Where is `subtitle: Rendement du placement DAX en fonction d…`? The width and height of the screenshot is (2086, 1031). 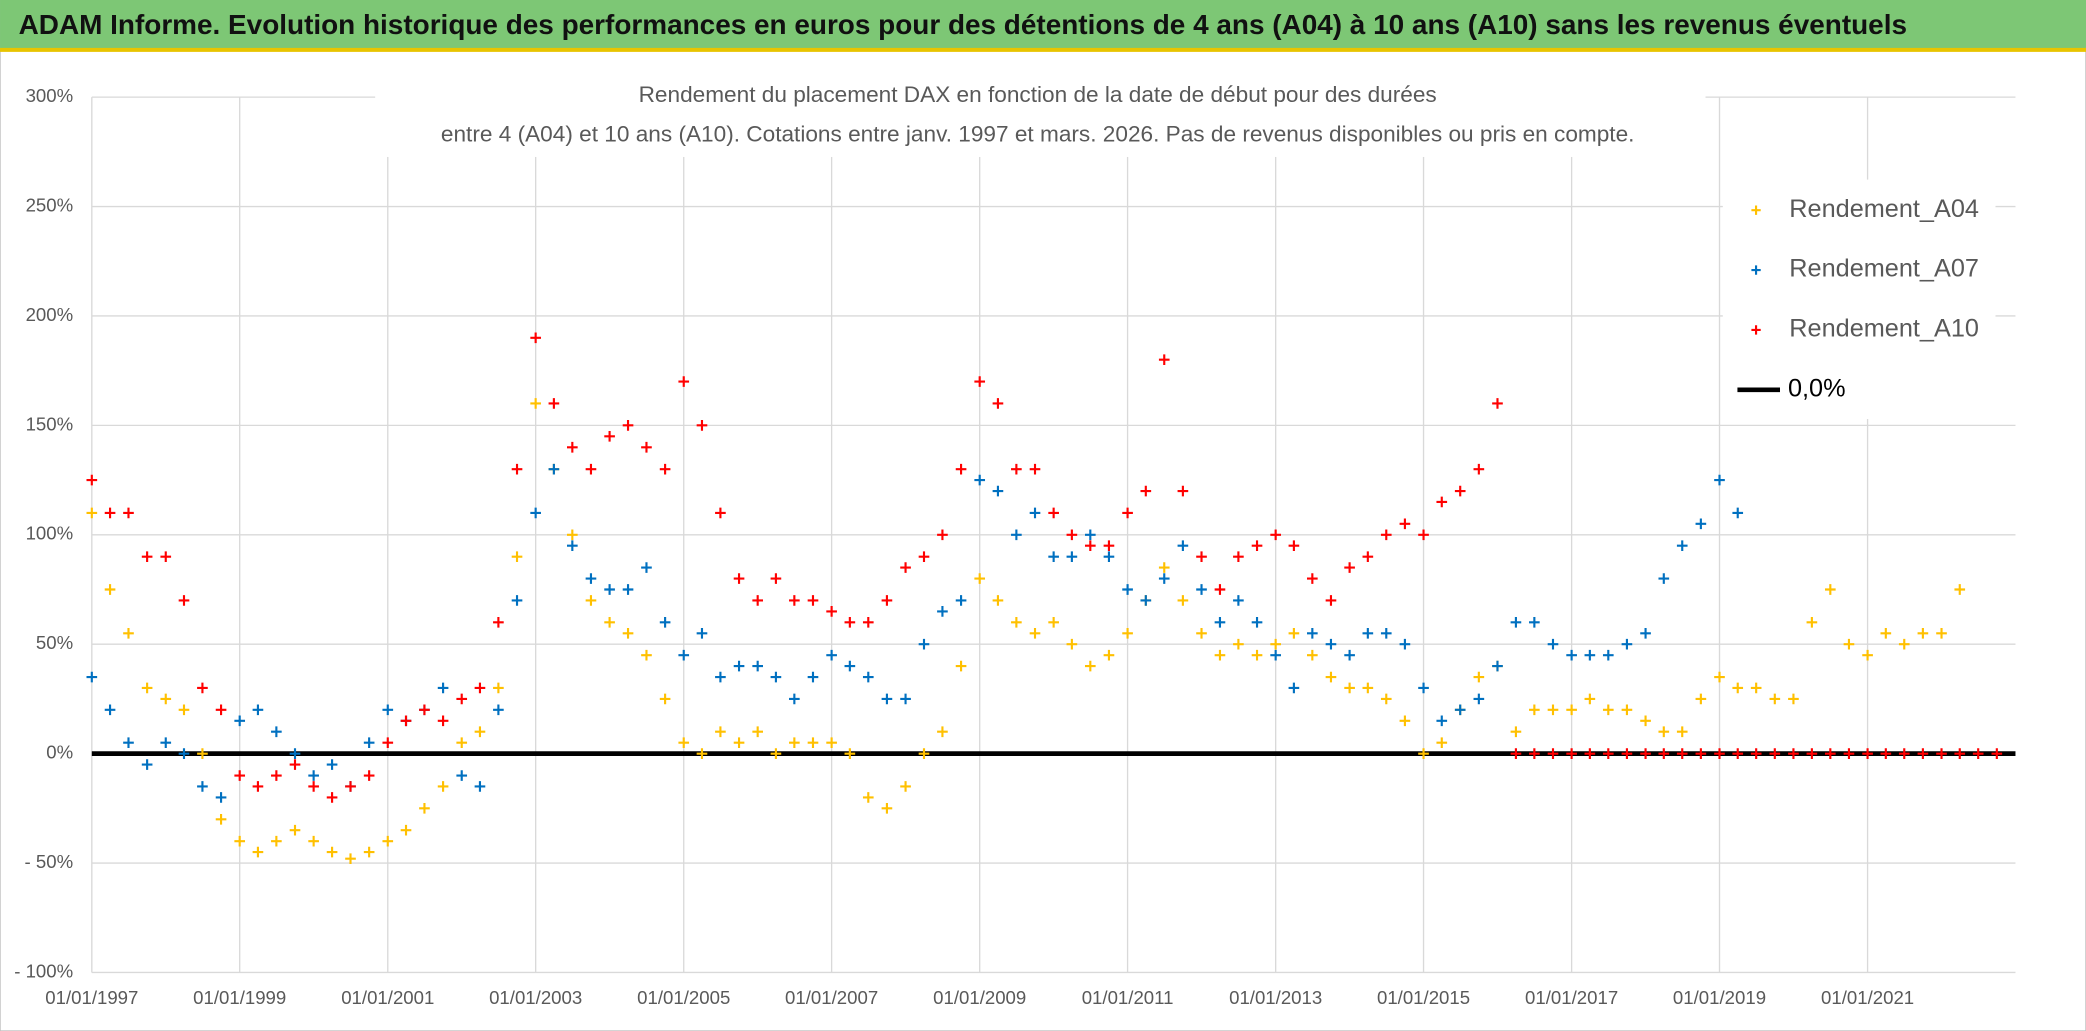
subtitle: Rendement du placement DAX en fonction d… is located at coordinates (1038, 94).